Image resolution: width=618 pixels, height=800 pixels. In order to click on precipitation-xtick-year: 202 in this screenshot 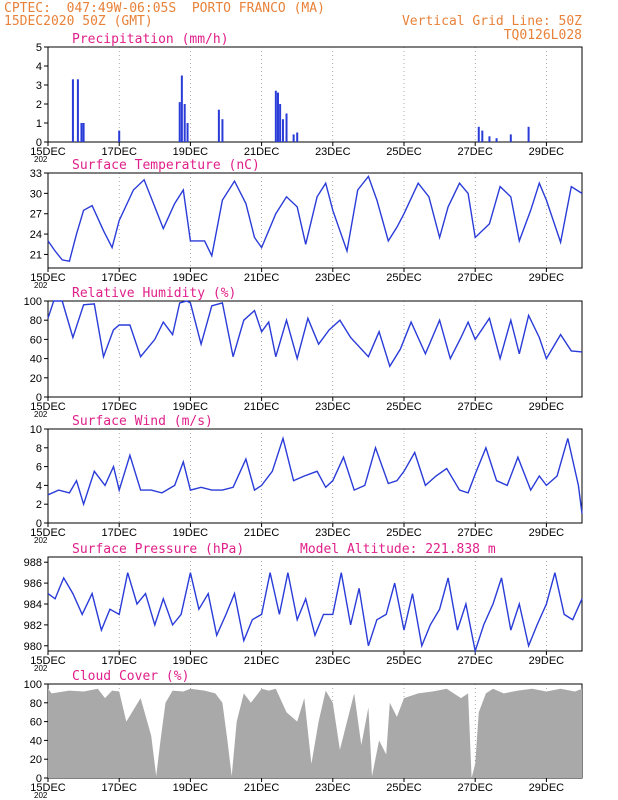, I will do `click(41, 159)`.